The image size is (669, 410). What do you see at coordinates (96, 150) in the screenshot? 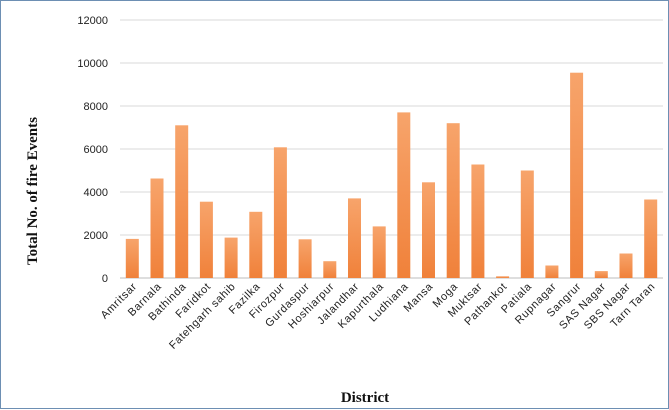
I see `y-tick-label: 6000` at bounding box center [96, 150].